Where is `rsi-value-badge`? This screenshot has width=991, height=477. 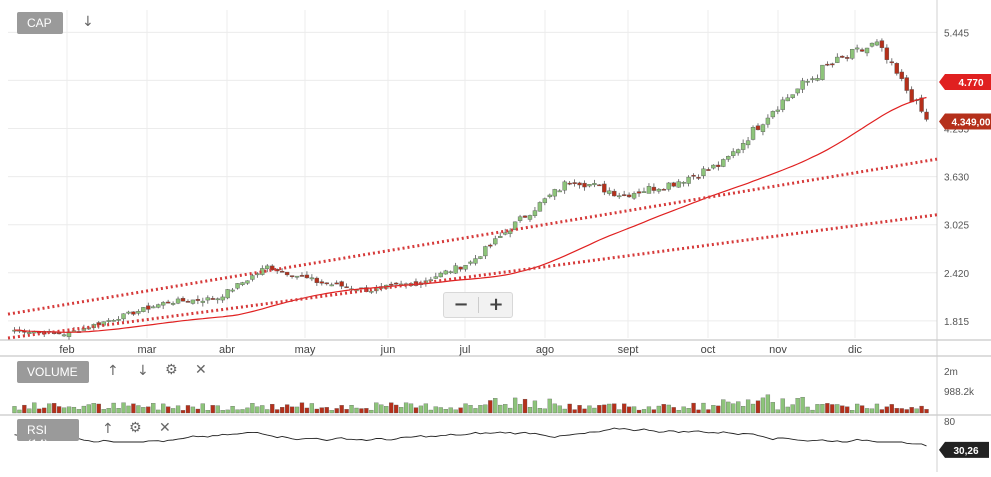
rsi-value-badge is located at coordinates (964, 449).